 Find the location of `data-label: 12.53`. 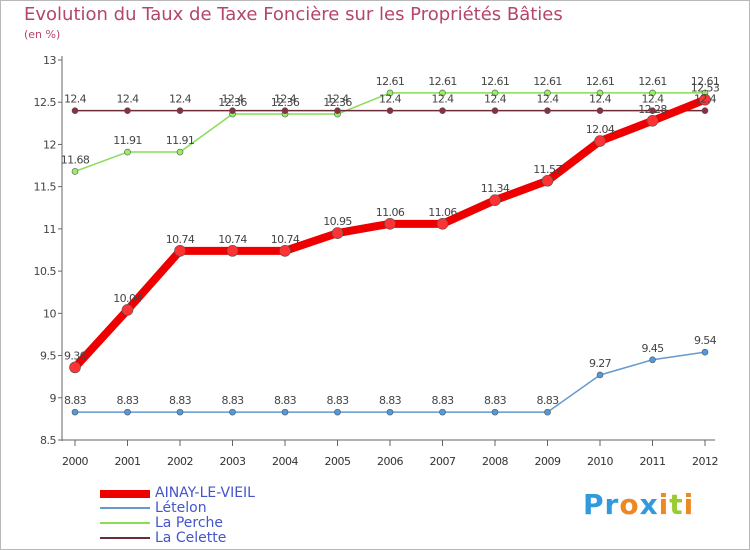

data-label: 12.53 is located at coordinates (705, 88).